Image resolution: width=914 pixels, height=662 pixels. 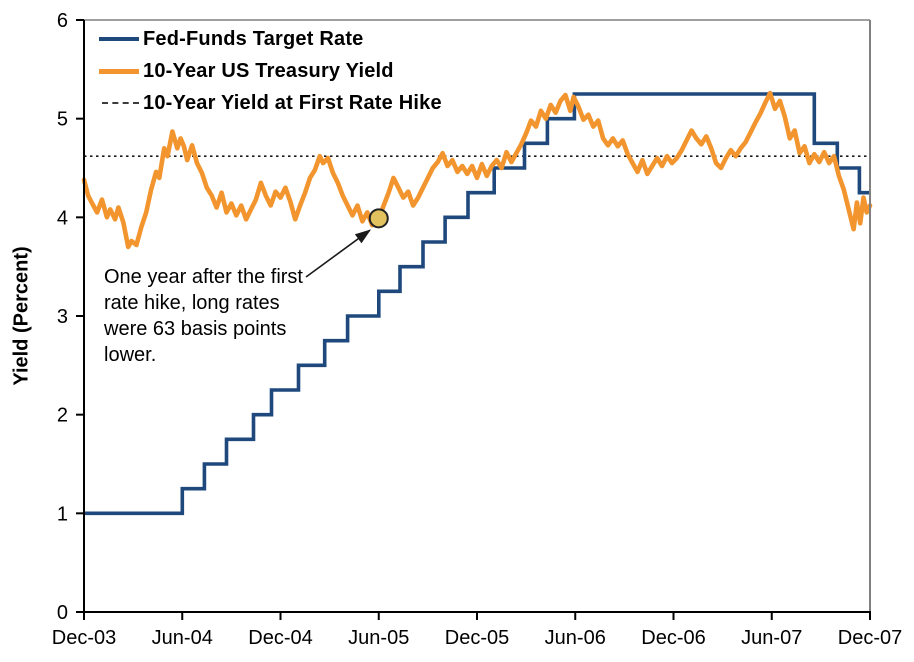 What do you see at coordinates (62, 613) in the screenshot?
I see `y-tick-label: 0` at bounding box center [62, 613].